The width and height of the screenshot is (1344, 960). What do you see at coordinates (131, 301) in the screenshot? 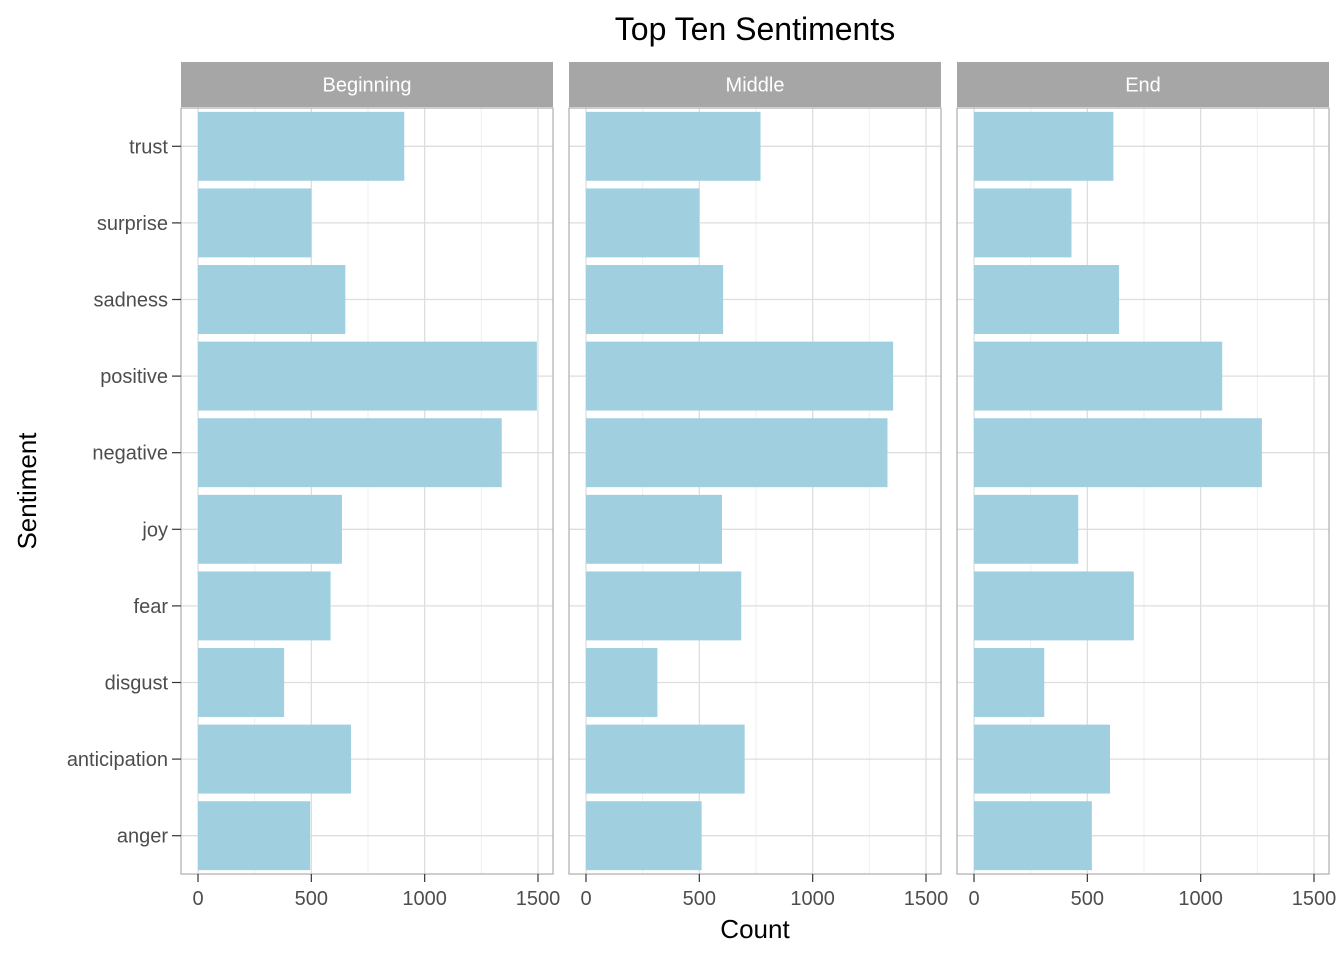
I see `y-tick-label-sadness: sadness` at bounding box center [131, 301].